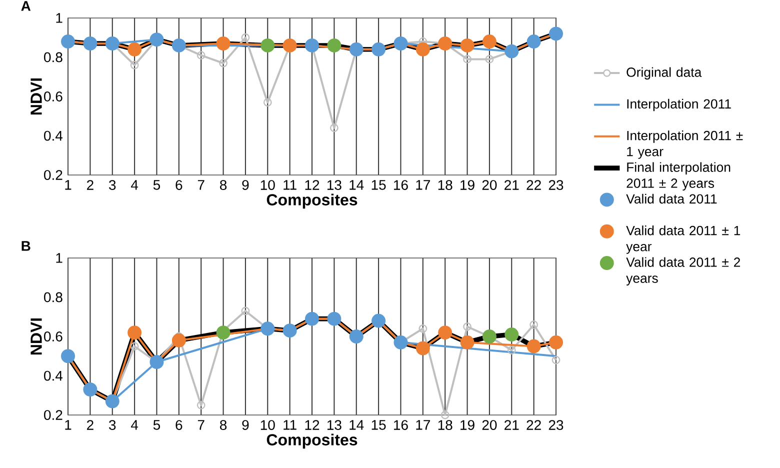 The width and height of the screenshot is (780, 468). Describe the element at coordinates (26, 6) in the screenshot. I see `chart-title: A` at that location.